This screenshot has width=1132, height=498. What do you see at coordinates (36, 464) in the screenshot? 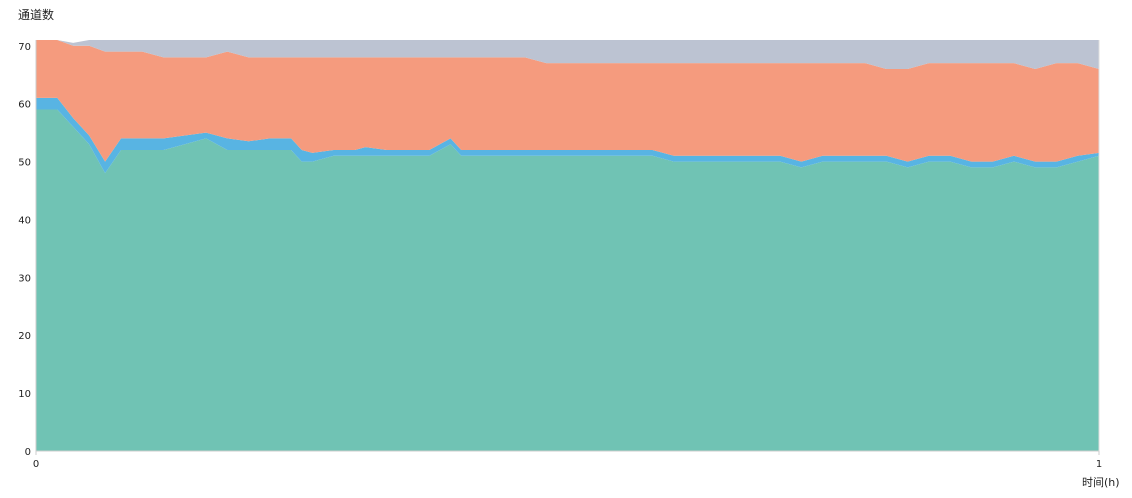
I see `x-tick-label: 0` at bounding box center [36, 464].